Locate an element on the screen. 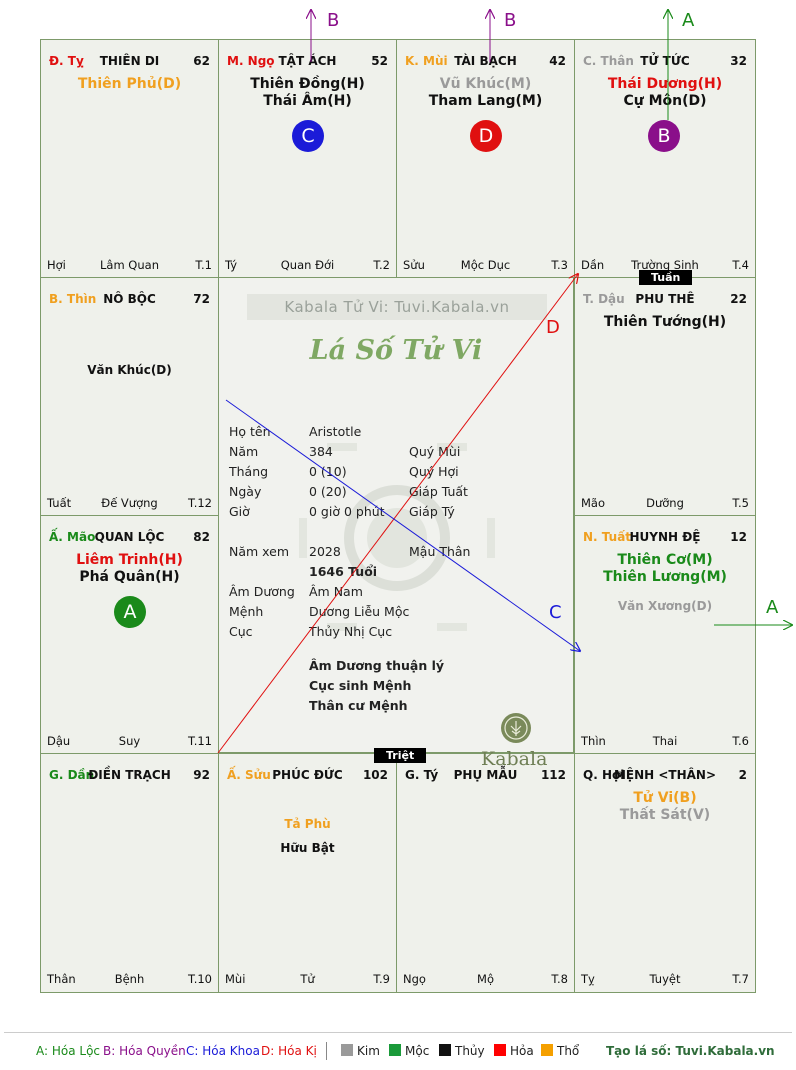 The height and width of the screenshot is (1070, 796). info-label: Tháng is located at coordinates (249, 471).